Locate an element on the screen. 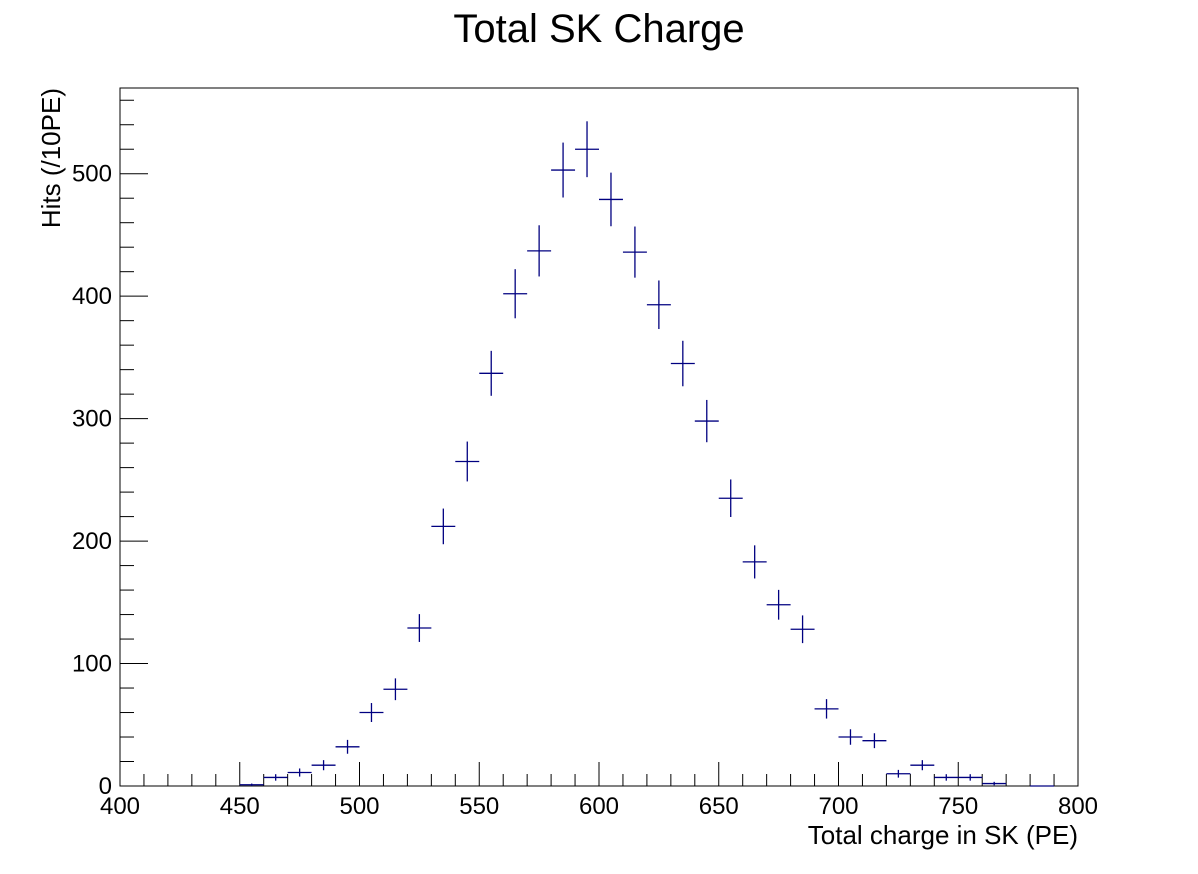 Image resolution: width=1198 pixels, height=874 pixels. y-tick-label: 200 is located at coordinates (92, 541).